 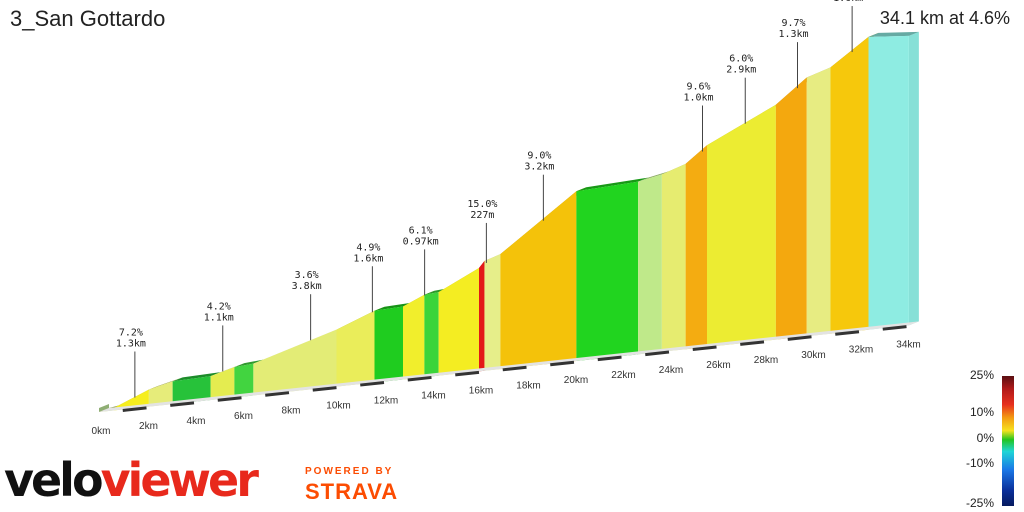 What do you see at coordinates (482, 215) in the screenshot?
I see `climb-length-label: 227m` at bounding box center [482, 215].